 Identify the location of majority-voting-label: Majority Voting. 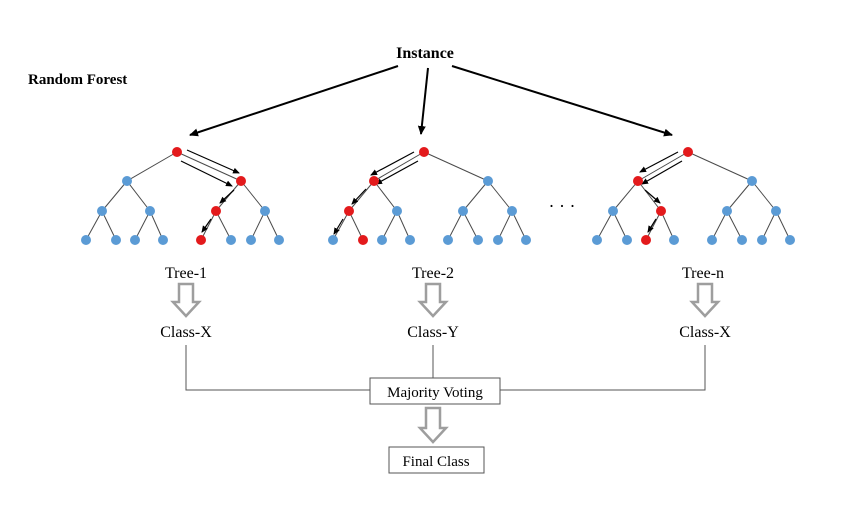
(435, 393).